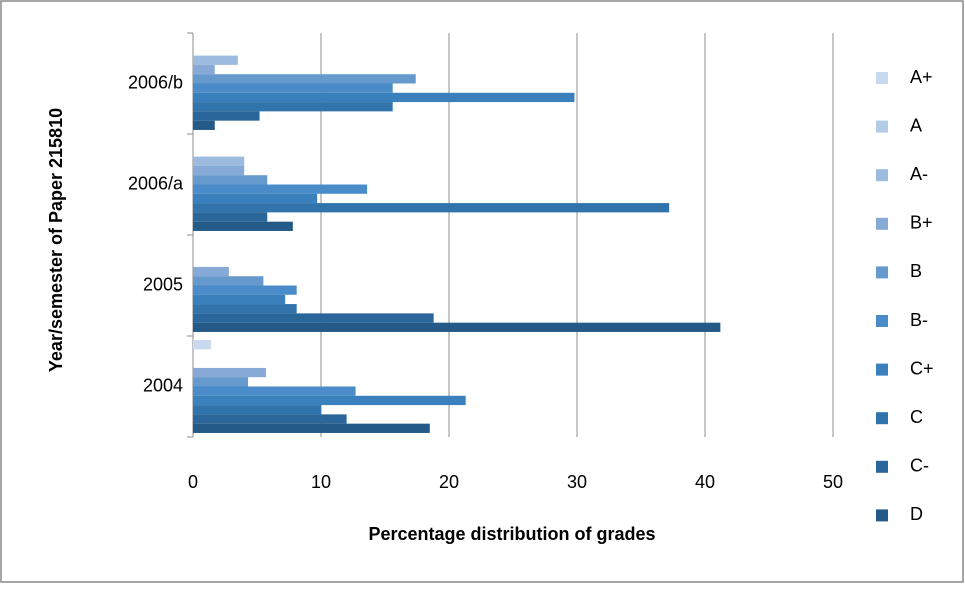 The image size is (965, 590). I want to click on x-tick-label: 50, so click(833, 482).